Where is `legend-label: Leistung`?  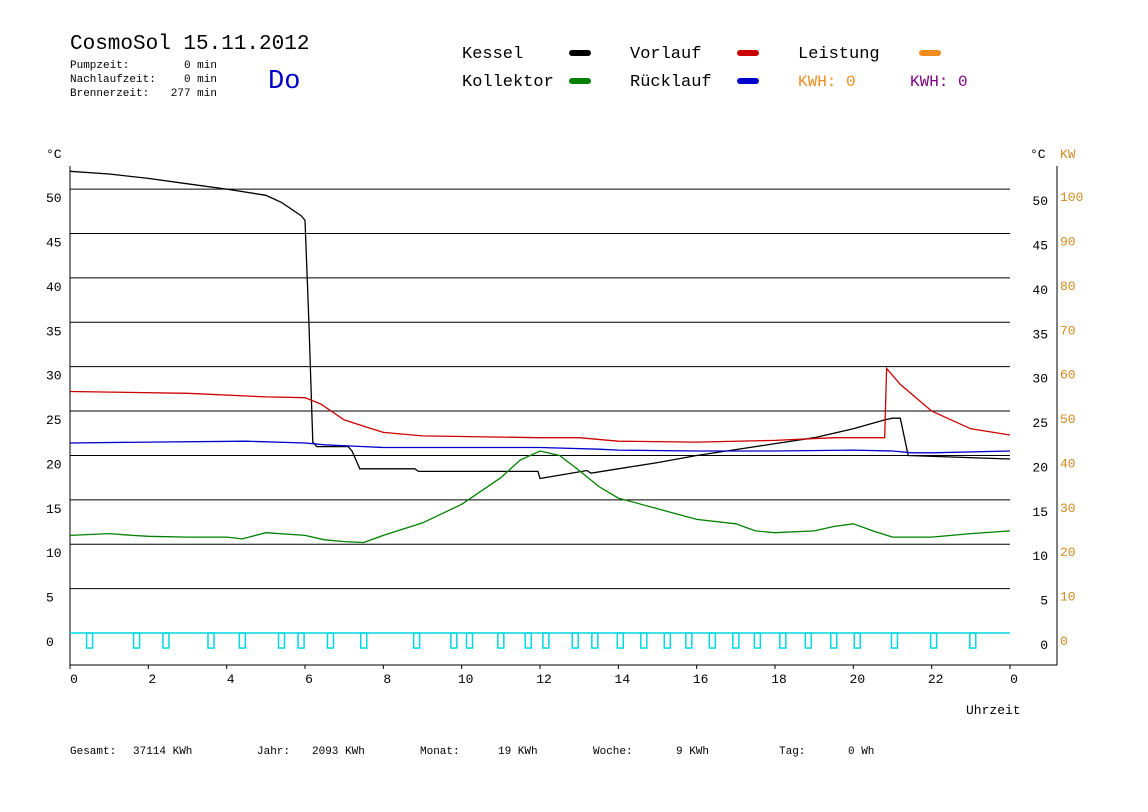
legend-label: Leistung is located at coordinates (839, 54).